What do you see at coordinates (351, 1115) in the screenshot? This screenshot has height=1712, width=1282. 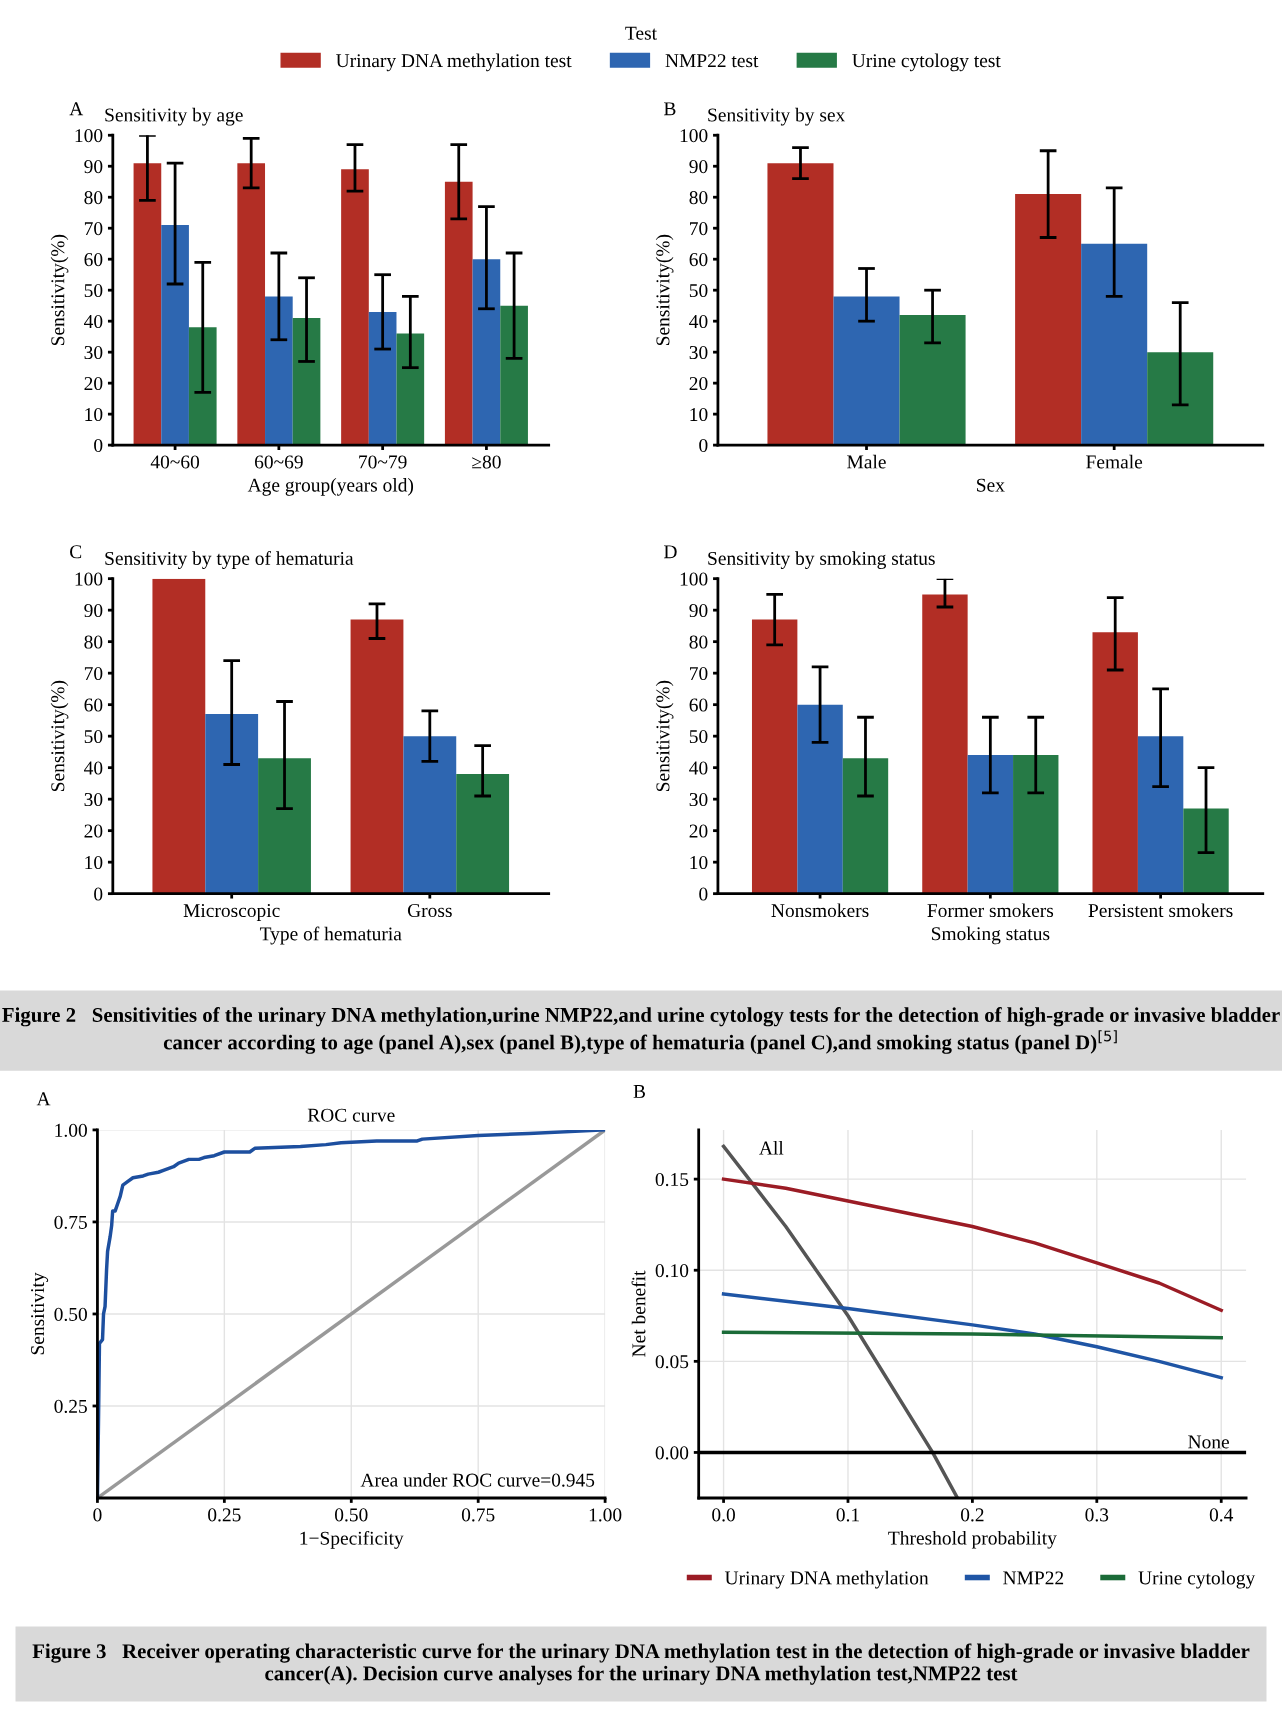 I see `chart-title: ROC curve` at bounding box center [351, 1115].